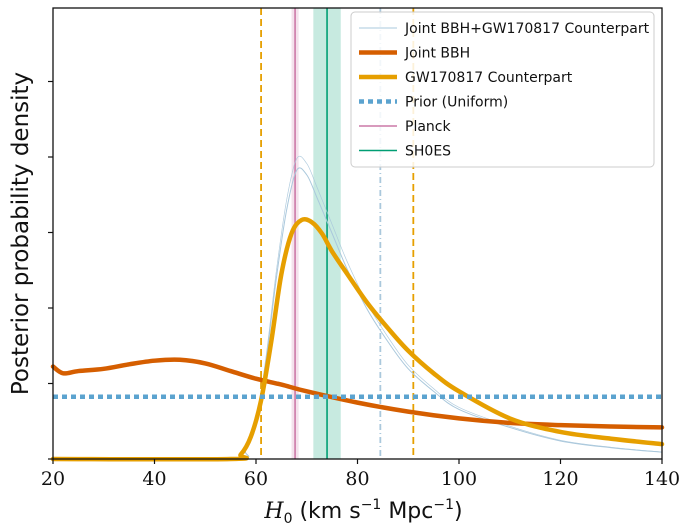 Image resolution: width=681 pixels, height=524 pixels. What do you see at coordinates (357, 479) in the screenshot?
I see `x-tick-label-80: 80` at bounding box center [357, 479].